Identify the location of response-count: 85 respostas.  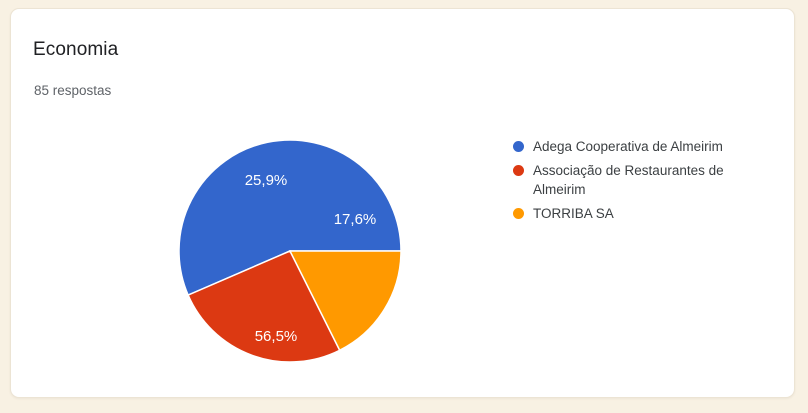
(73, 90).